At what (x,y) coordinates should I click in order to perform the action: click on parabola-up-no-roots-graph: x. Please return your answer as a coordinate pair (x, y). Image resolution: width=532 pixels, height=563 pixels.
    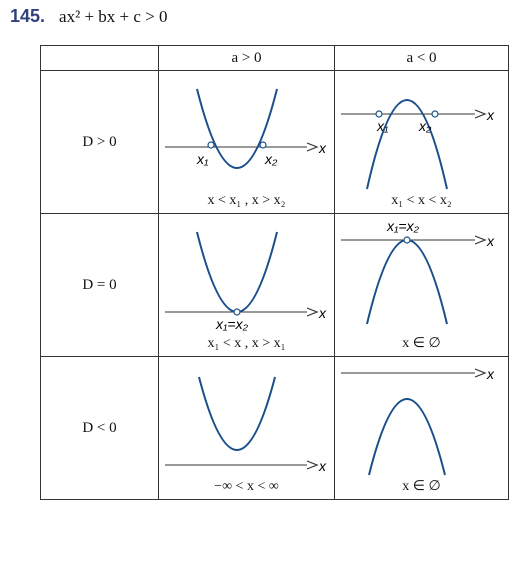
    Looking at the image, I should click on (246, 425).